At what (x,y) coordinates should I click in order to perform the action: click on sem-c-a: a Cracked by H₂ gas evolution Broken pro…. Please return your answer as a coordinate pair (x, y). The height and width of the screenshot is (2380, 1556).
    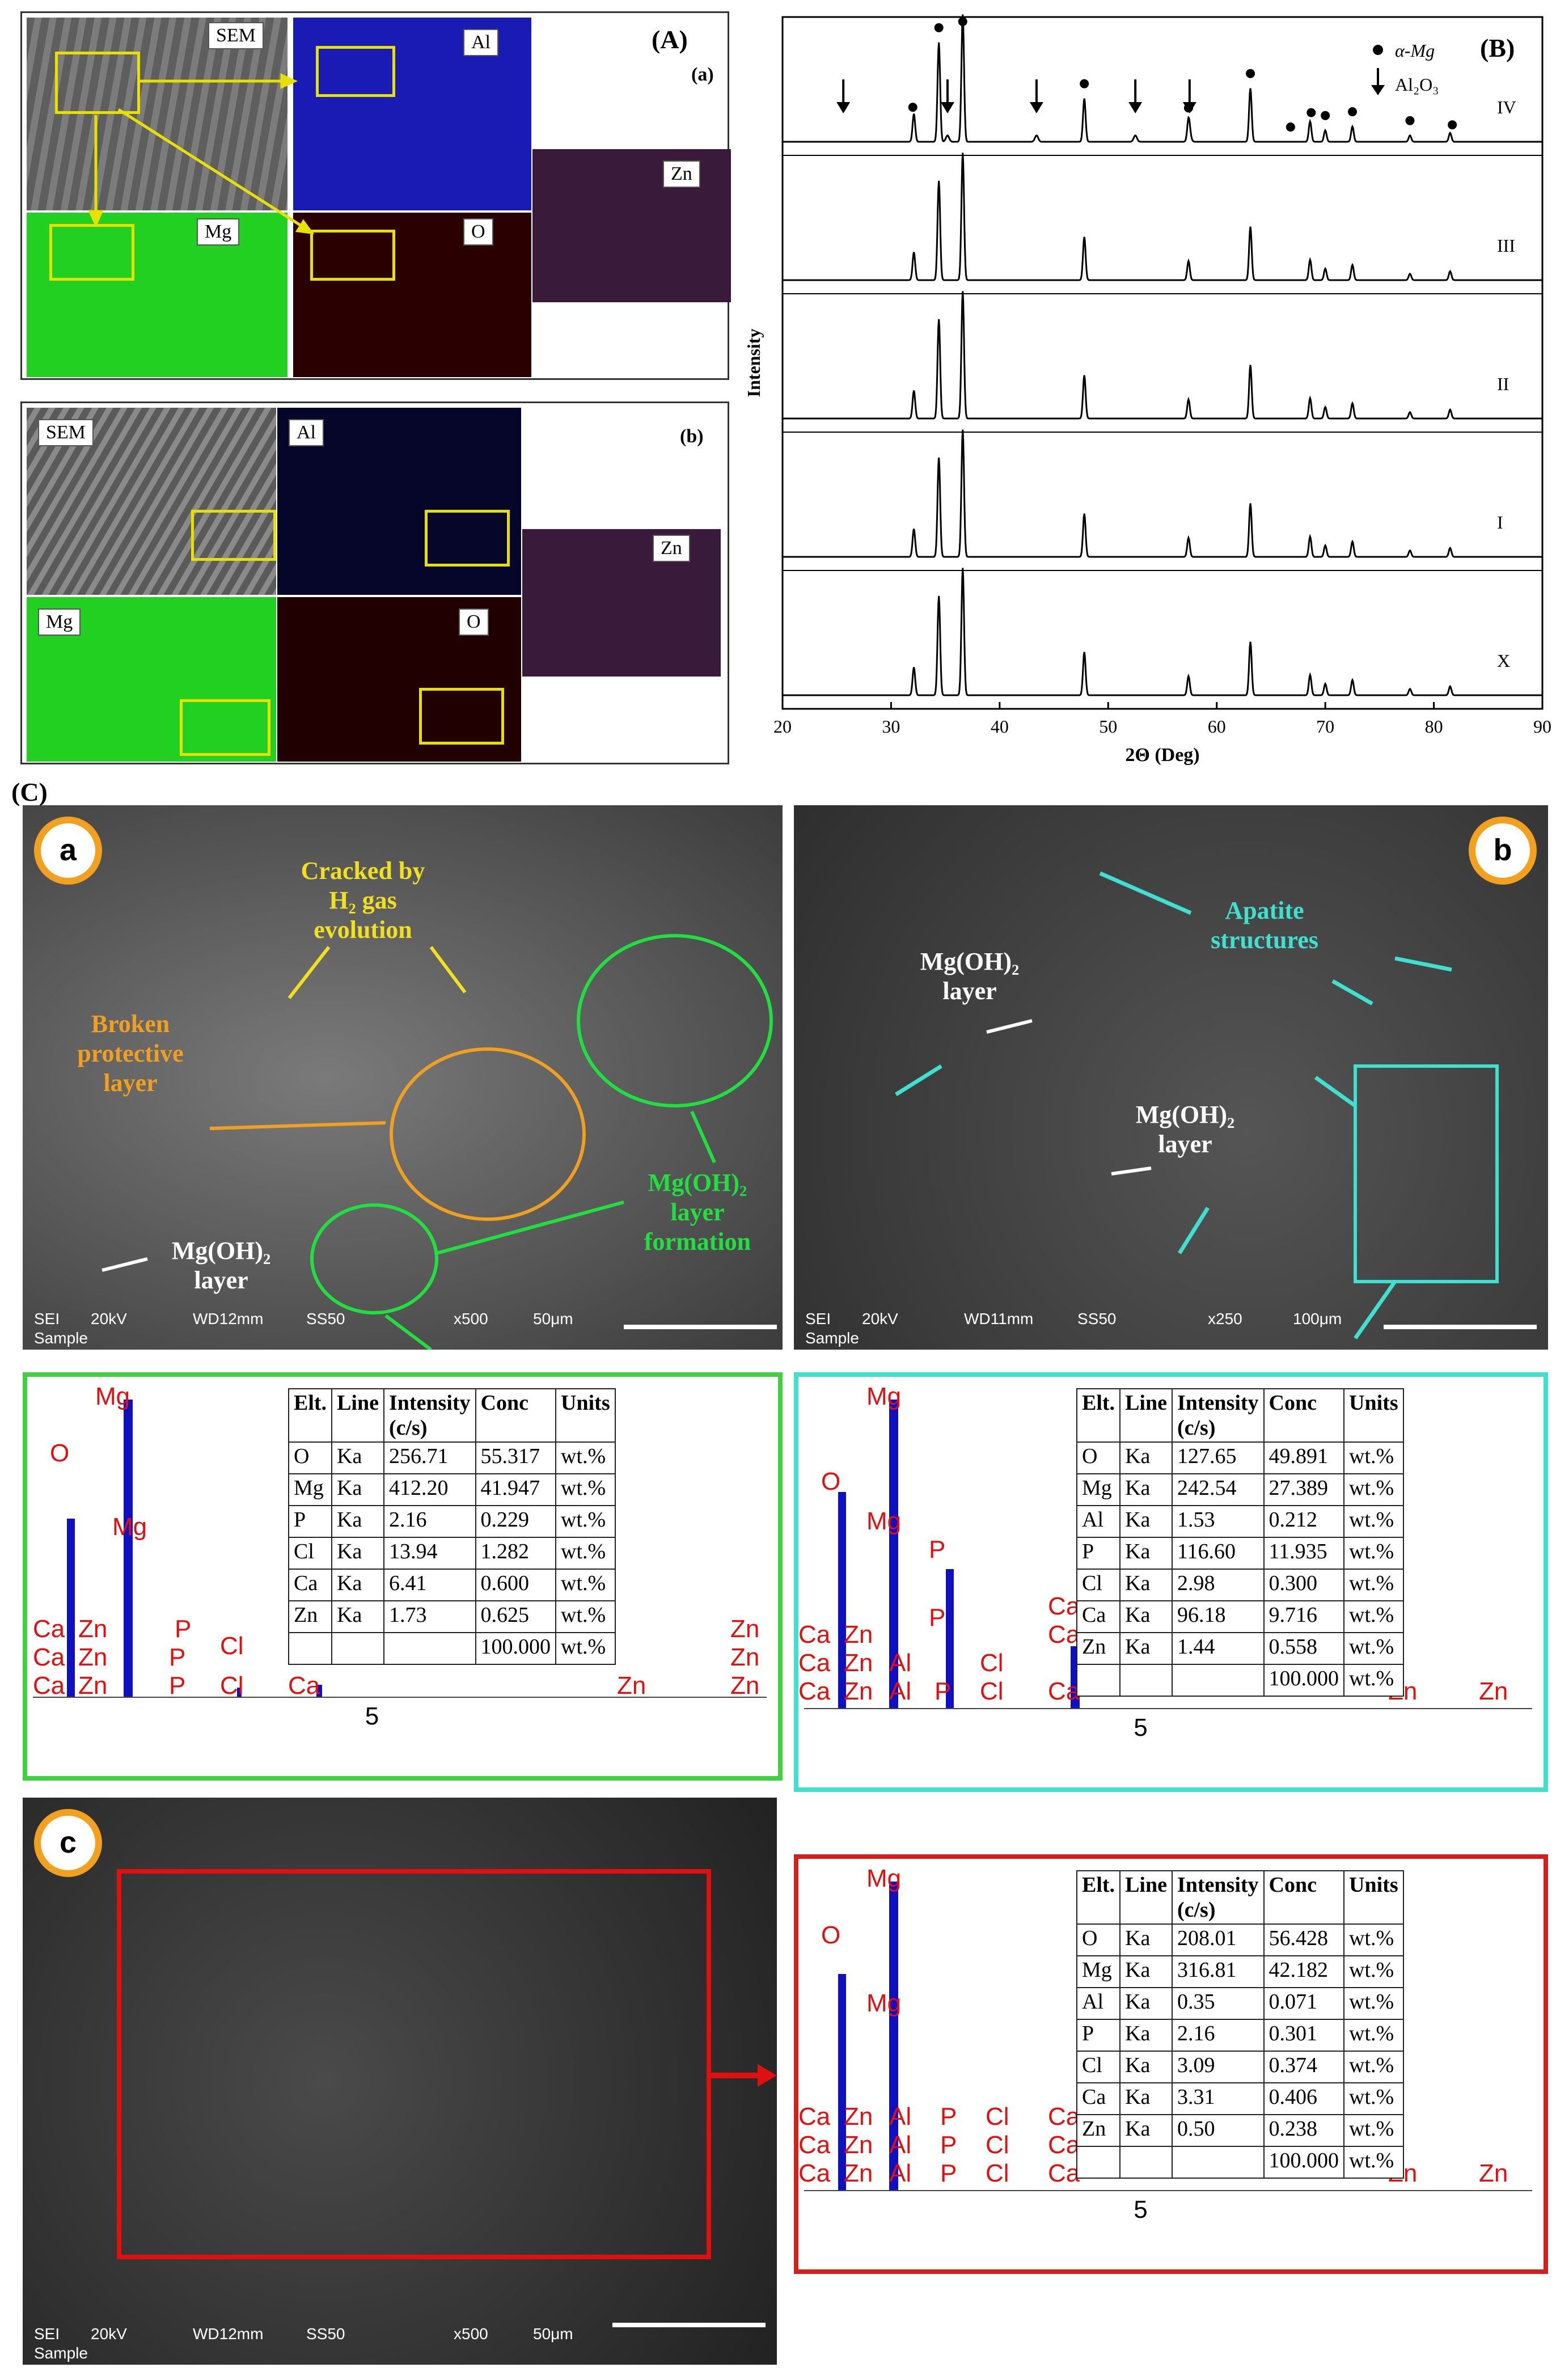
    Looking at the image, I should click on (403, 1077).